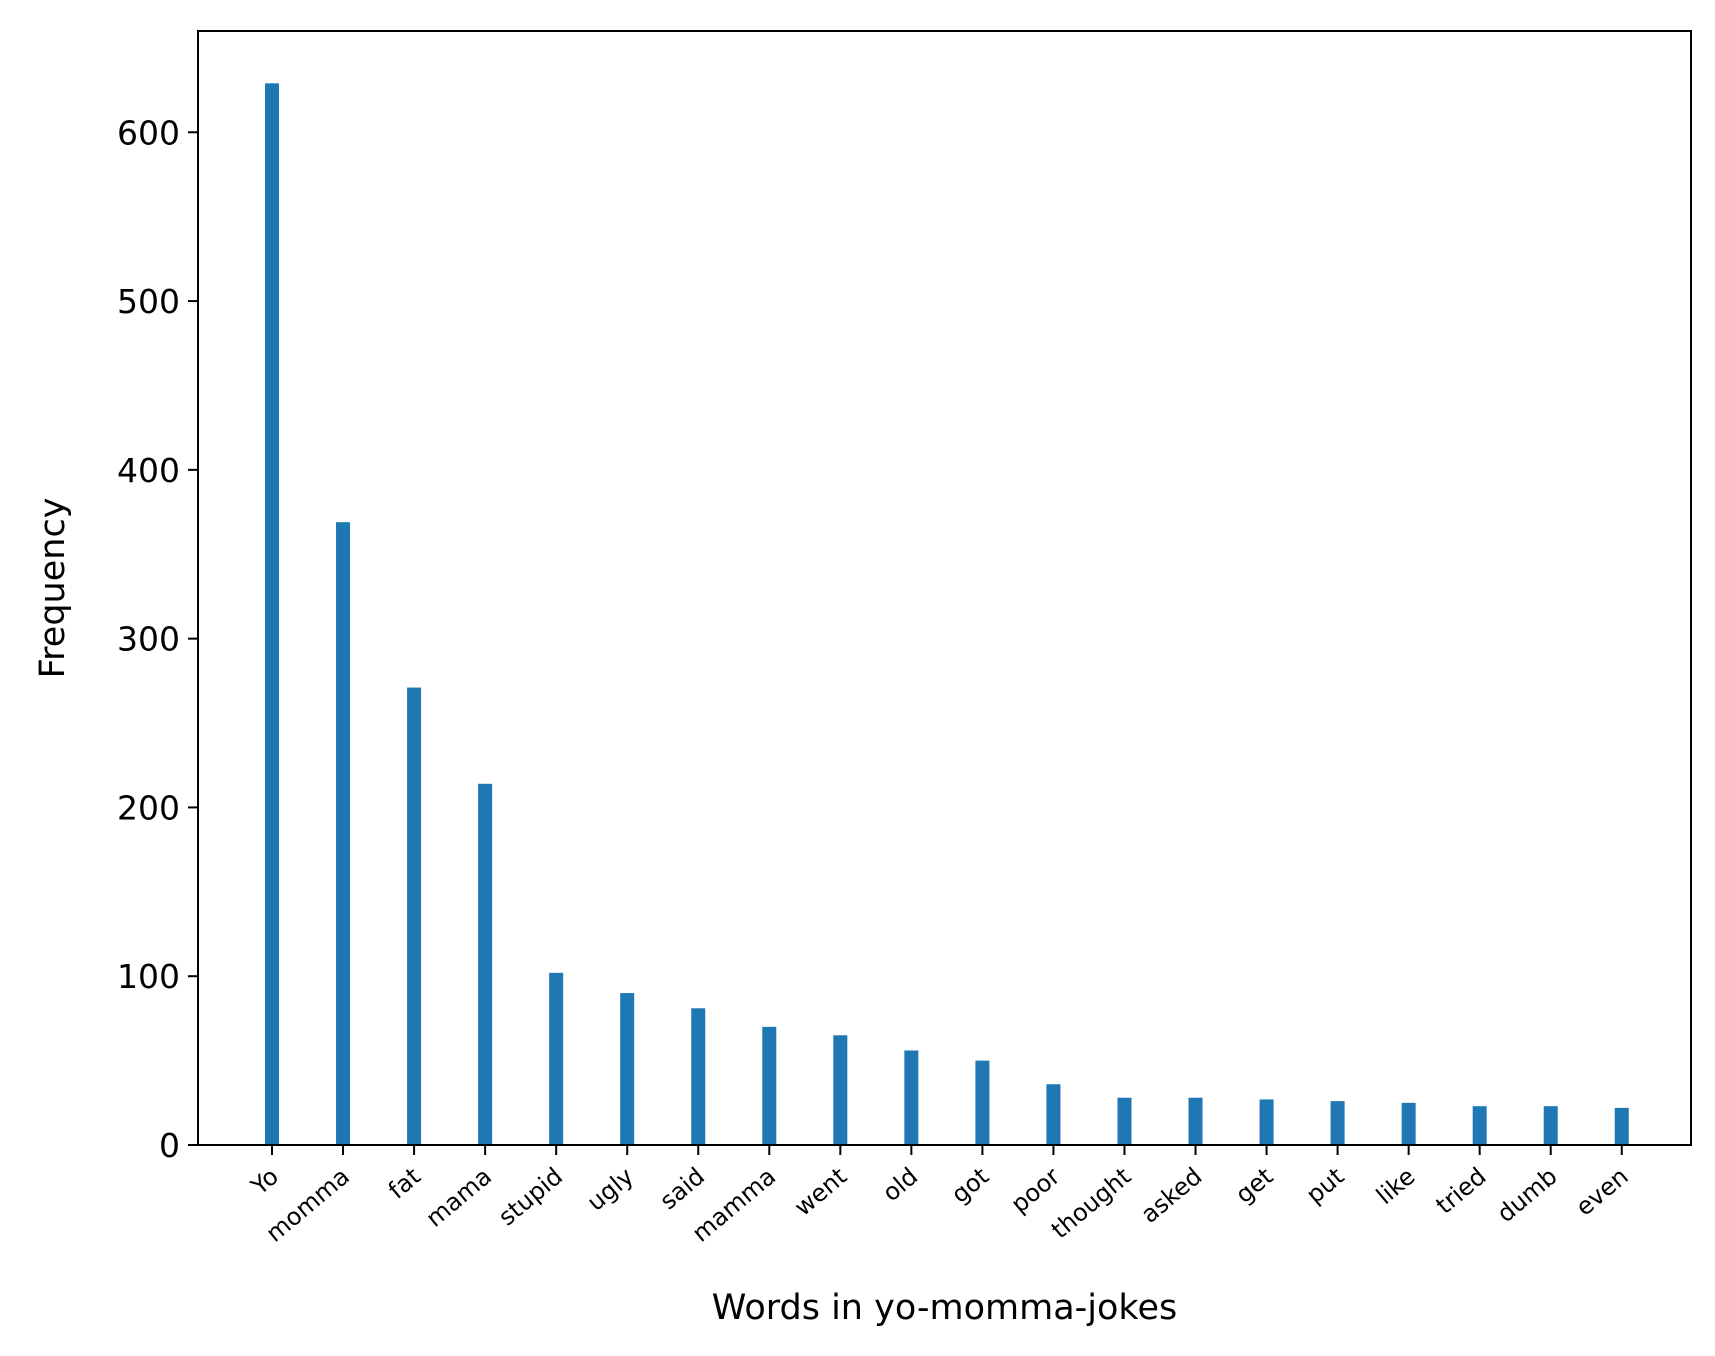 This screenshot has width=1715, height=1356. Describe the element at coordinates (459, 1197) in the screenshot. I see `x-tick-label: mama` at that location.